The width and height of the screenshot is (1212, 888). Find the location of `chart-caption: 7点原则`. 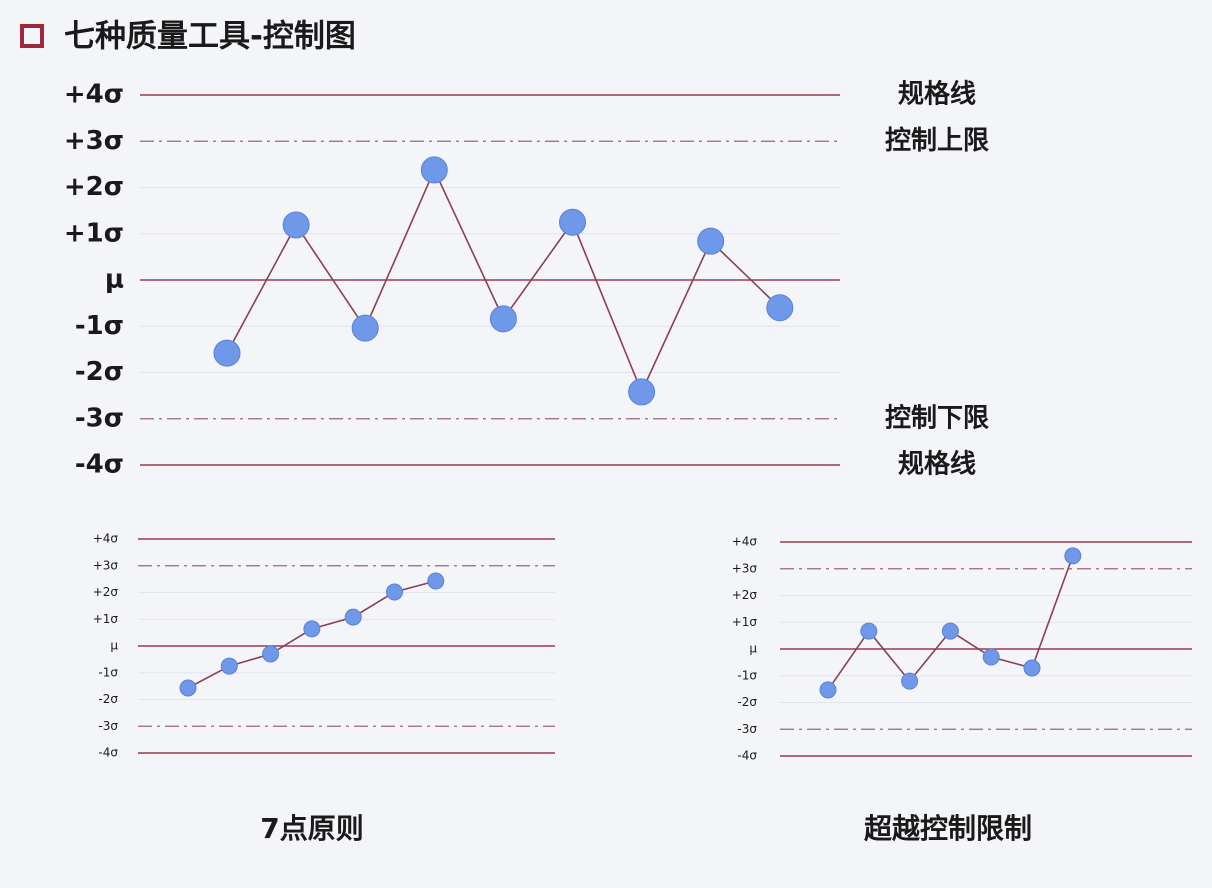

chart-caption: 7点原则 is located at coordinates (311, 828).